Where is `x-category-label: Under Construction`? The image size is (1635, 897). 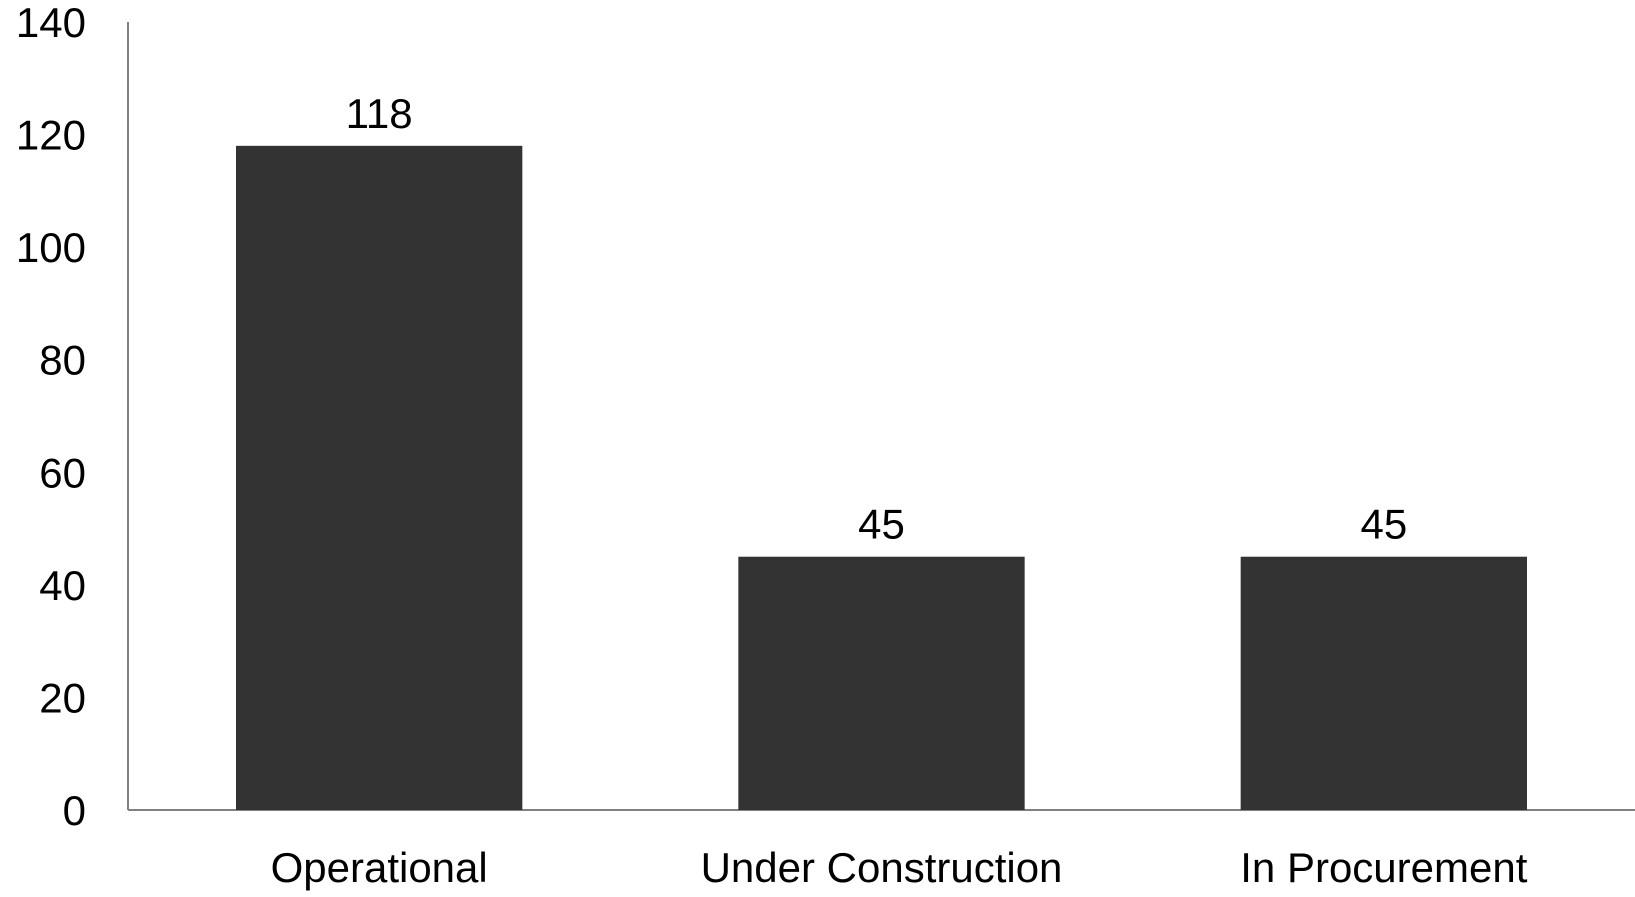 x-category-label: Under Construction is located at coordinates (882, 867).